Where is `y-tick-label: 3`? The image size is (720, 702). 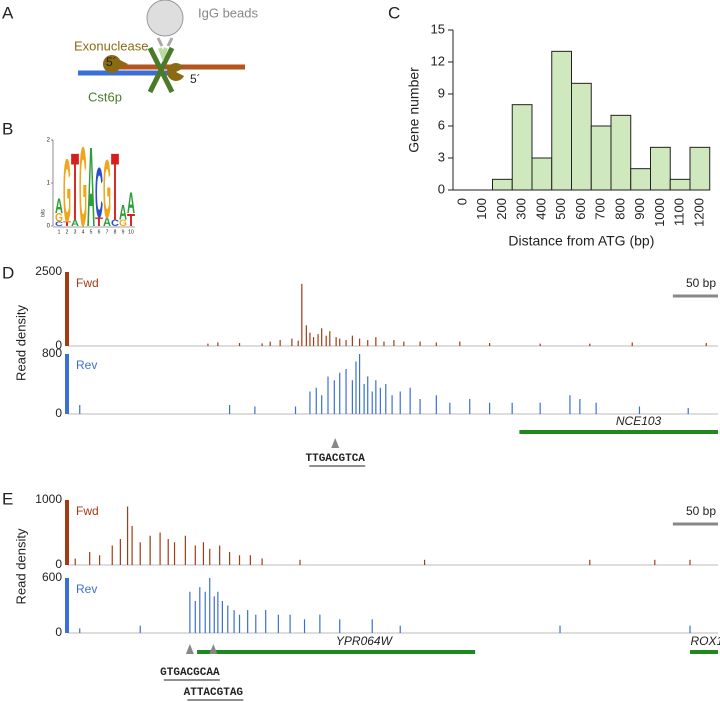 y-tick-label: 3 is located at coordinates (441, 156).